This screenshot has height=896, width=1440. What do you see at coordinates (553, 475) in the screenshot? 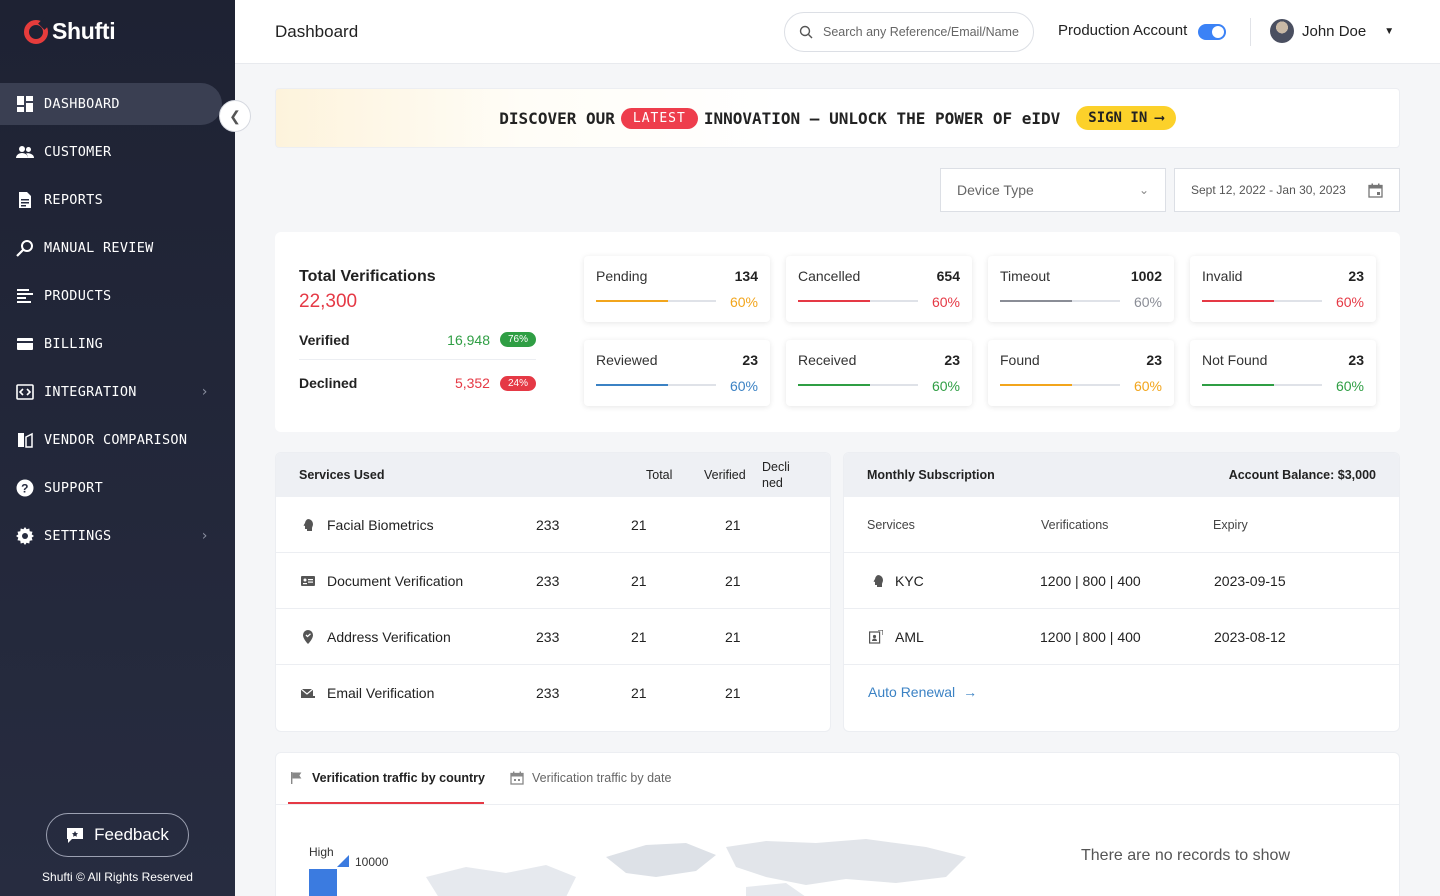
I see `table-header: Services Used Total Verified Decli ned` at bounding box center [553, 475].